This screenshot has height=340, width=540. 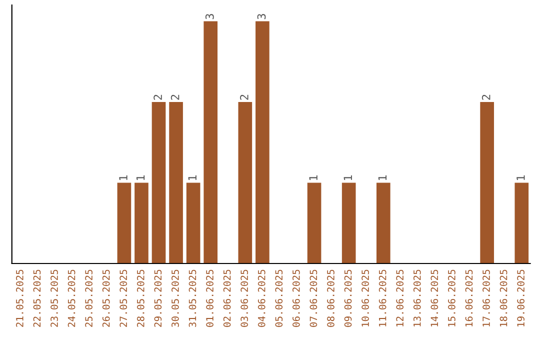 What do you see at coordinates (279, 298) in the screenshot?
I see `x-tick-label: 05.06.2025` at bounding box center [279, 298].